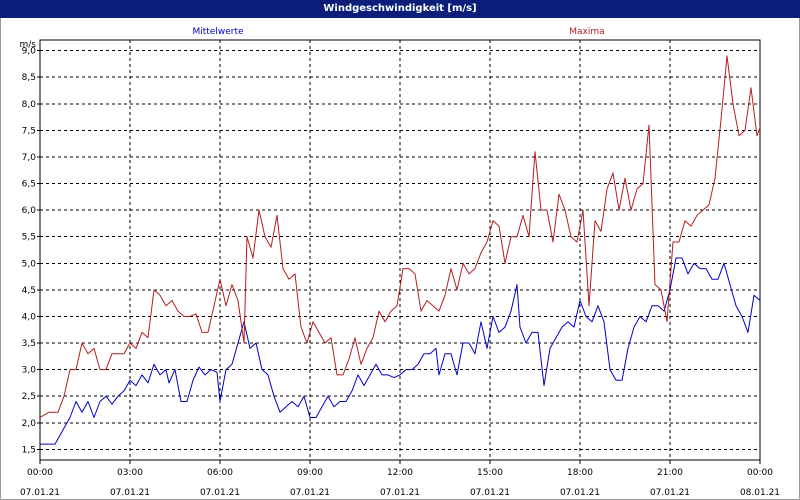 The image size is (800, 500). Describe the element at coordinates (760, 493) in the screenshot. I see `x-tick-label-date: 08.01.21` at that location.